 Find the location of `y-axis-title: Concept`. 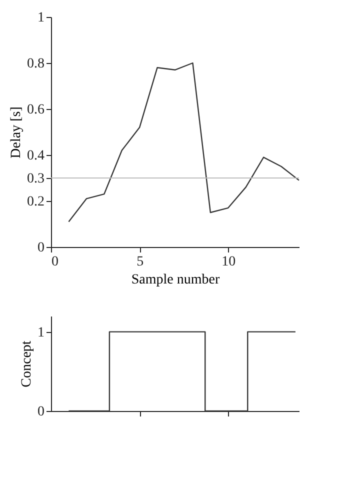

y-axis-title: Concept is located at coordinates (27, 364).